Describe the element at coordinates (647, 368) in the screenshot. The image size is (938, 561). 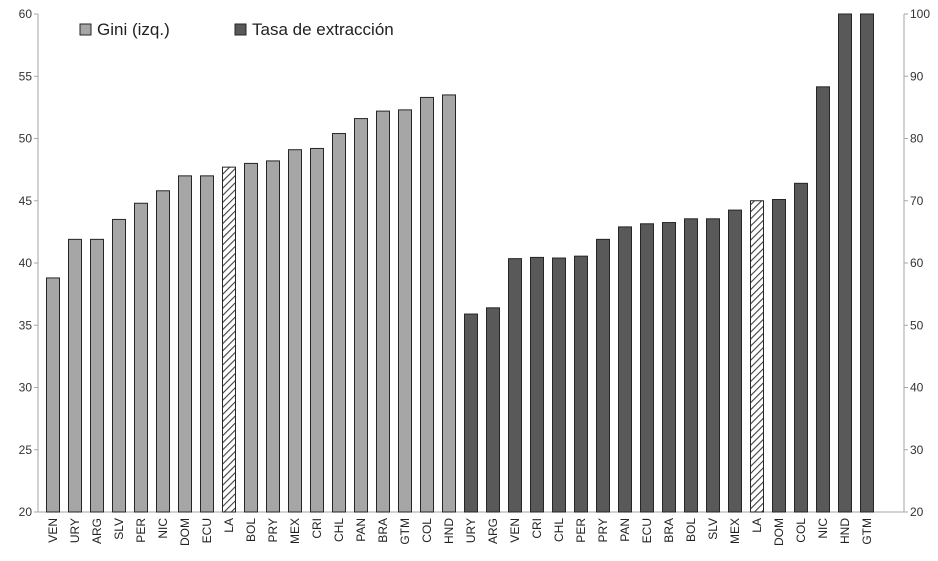
I see `bar-extraccion-ecu` at that location.